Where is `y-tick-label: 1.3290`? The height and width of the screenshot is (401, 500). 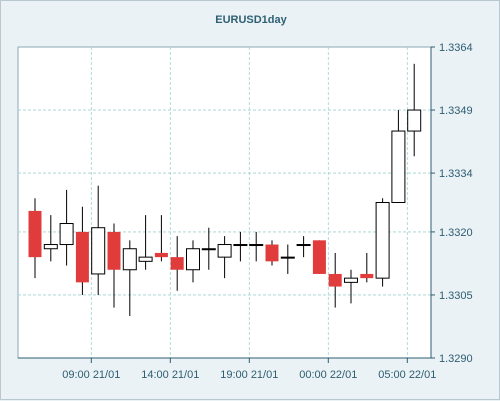
y-tick-label: 1.3290 is located at coordinates (456, 359).